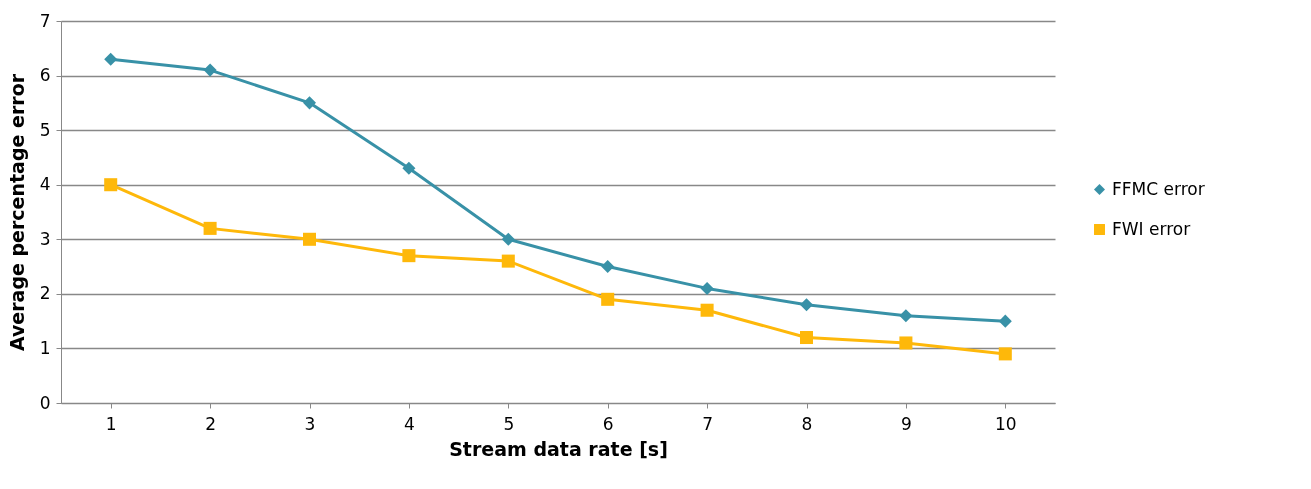 The width and height of the screenshot is (1311, 489). I want to click on y-tick-label: 1, so click(45, 347).